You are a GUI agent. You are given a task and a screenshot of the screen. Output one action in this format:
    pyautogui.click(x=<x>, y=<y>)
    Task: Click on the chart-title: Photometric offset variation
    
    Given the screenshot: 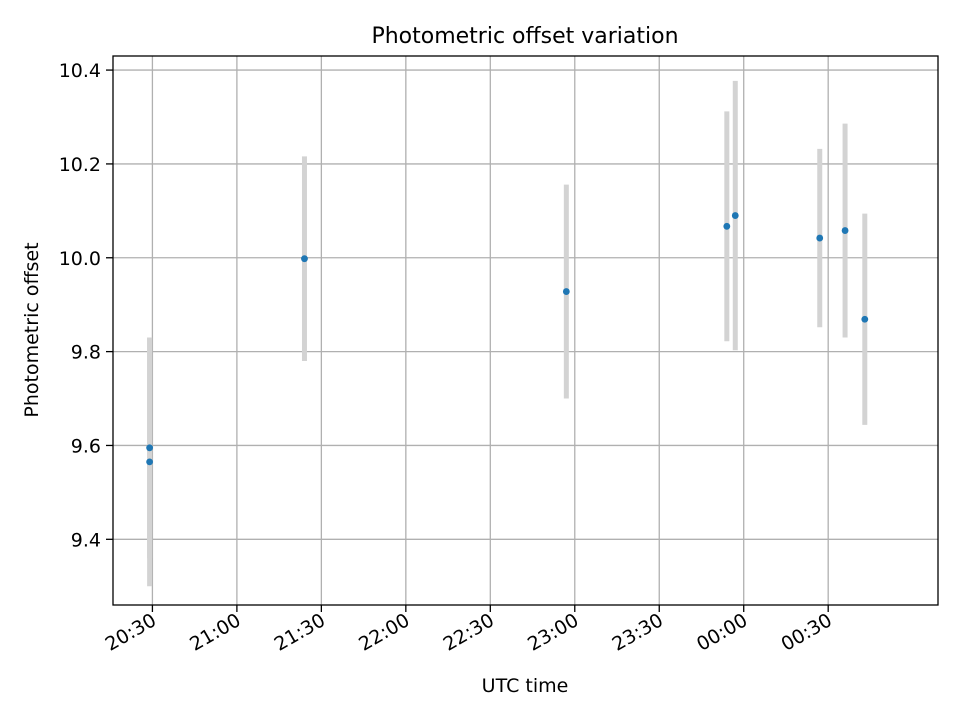 What is the action you would take?
    pyautogui.click(x=524, y=36)
    